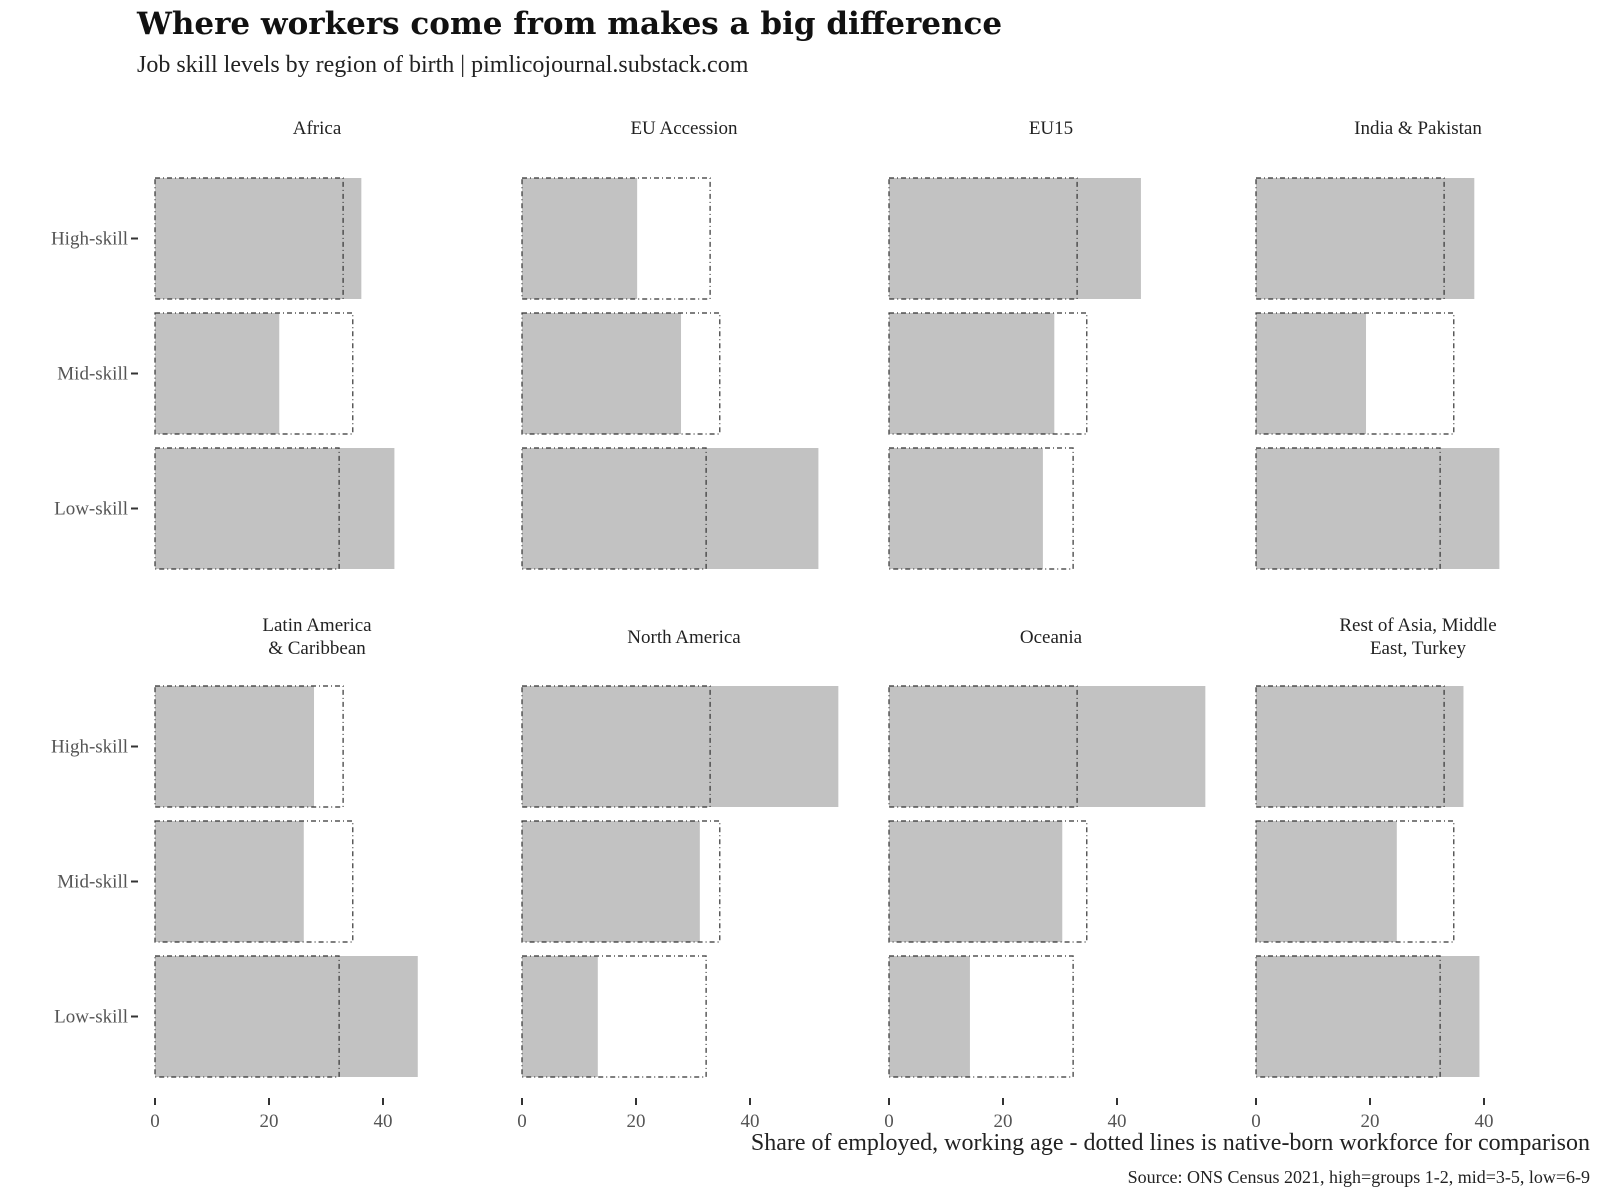 The height and width of the screenshot is (1200, 1600). What do you see at coordinates (684, 637) in the screenshot?
I see `facet-label: North America` at bounding box center [684, 637].